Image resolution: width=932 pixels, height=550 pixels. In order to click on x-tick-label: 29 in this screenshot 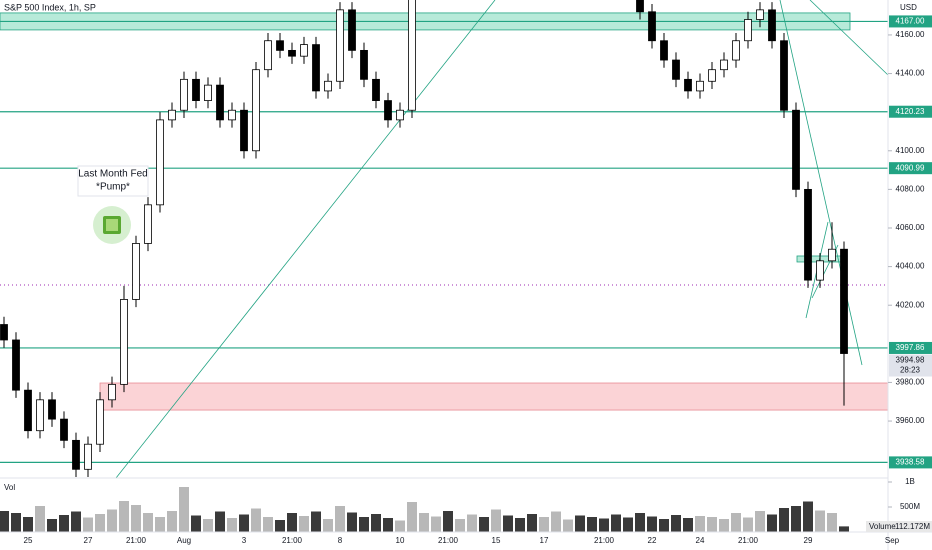, I will do `click(808, 540)`.